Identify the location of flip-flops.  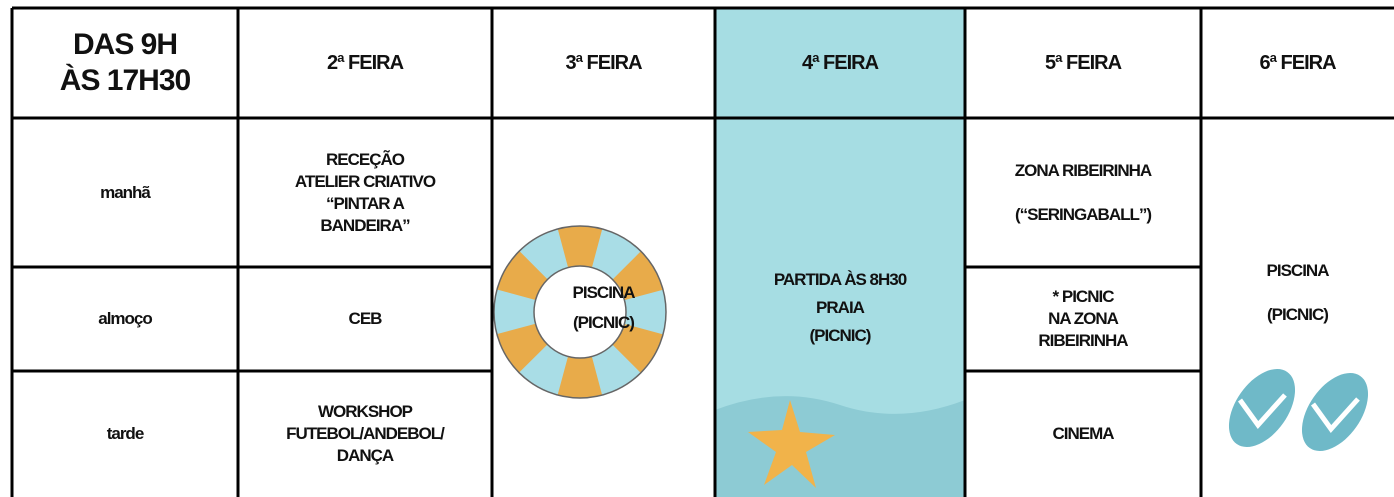
(1298, 410).